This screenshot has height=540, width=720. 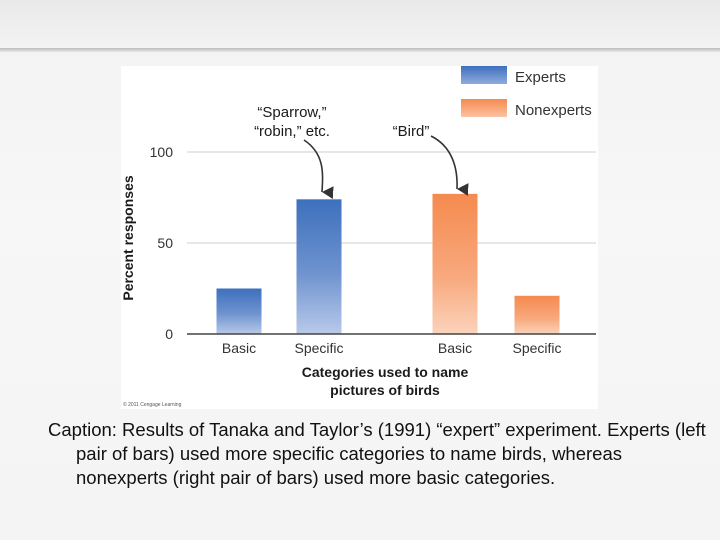 What do you see at coordinates (318, 348) in the screenshot?
I see `x-tick-label-2: Specific` at bounding box center [318, 348].